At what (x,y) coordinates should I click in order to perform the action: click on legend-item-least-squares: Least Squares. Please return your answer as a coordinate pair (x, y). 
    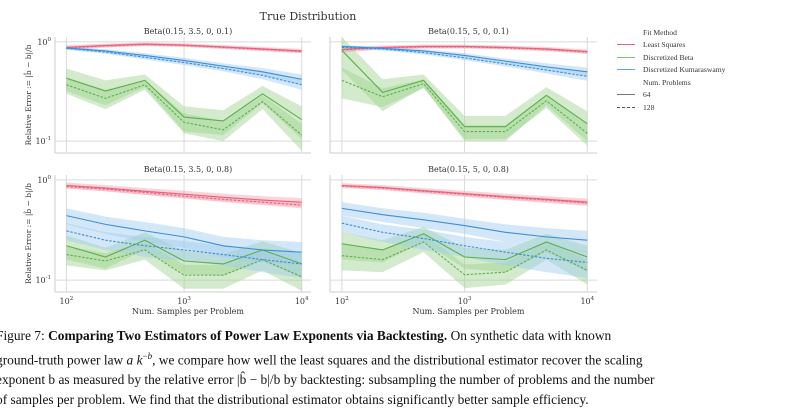
    Looking at the image, I should click on (671, 45).